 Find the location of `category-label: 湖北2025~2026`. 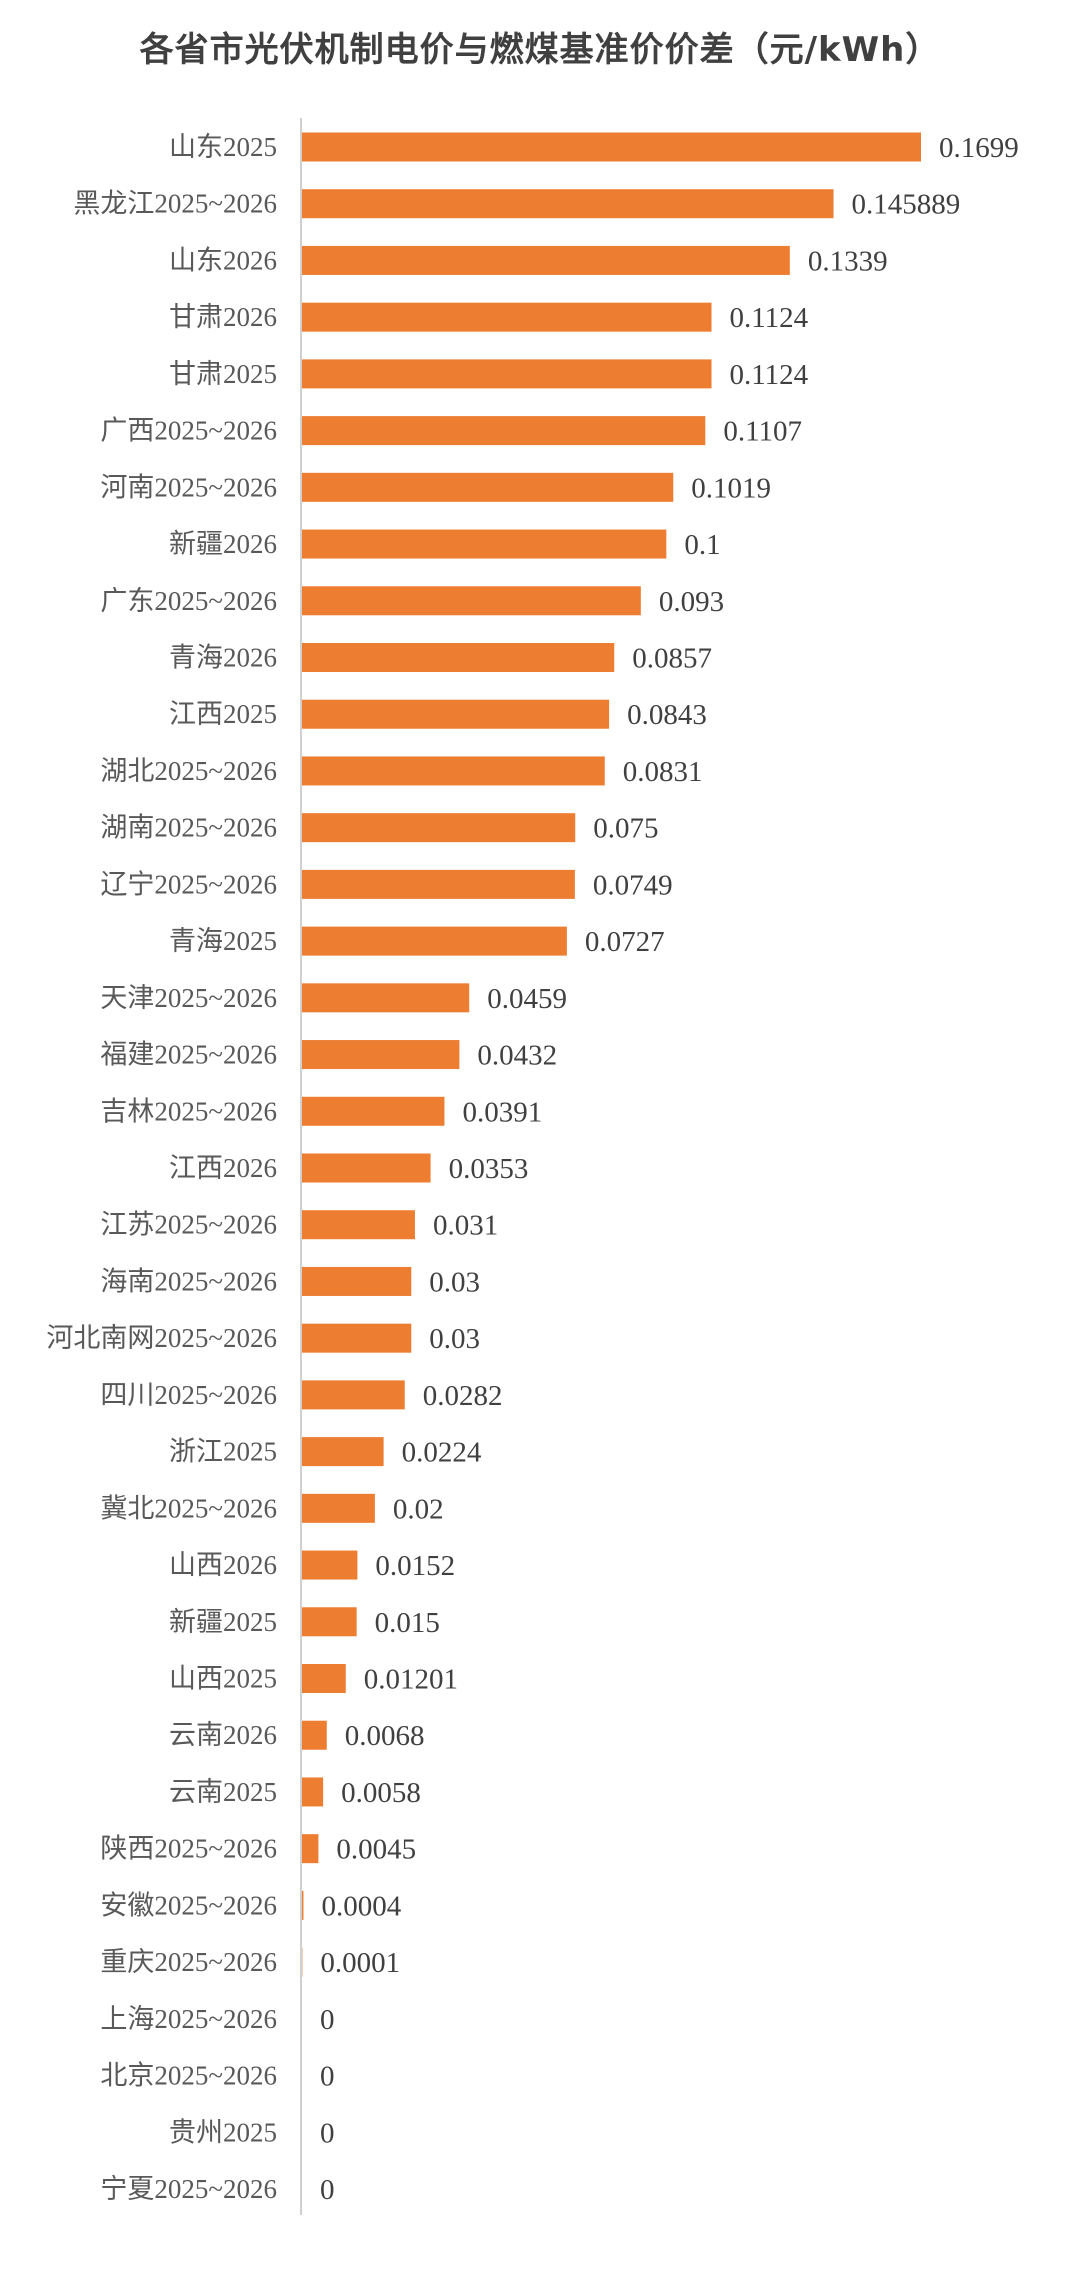

category-label: 湖北2025~2026 is located at coordinates (188, 771).